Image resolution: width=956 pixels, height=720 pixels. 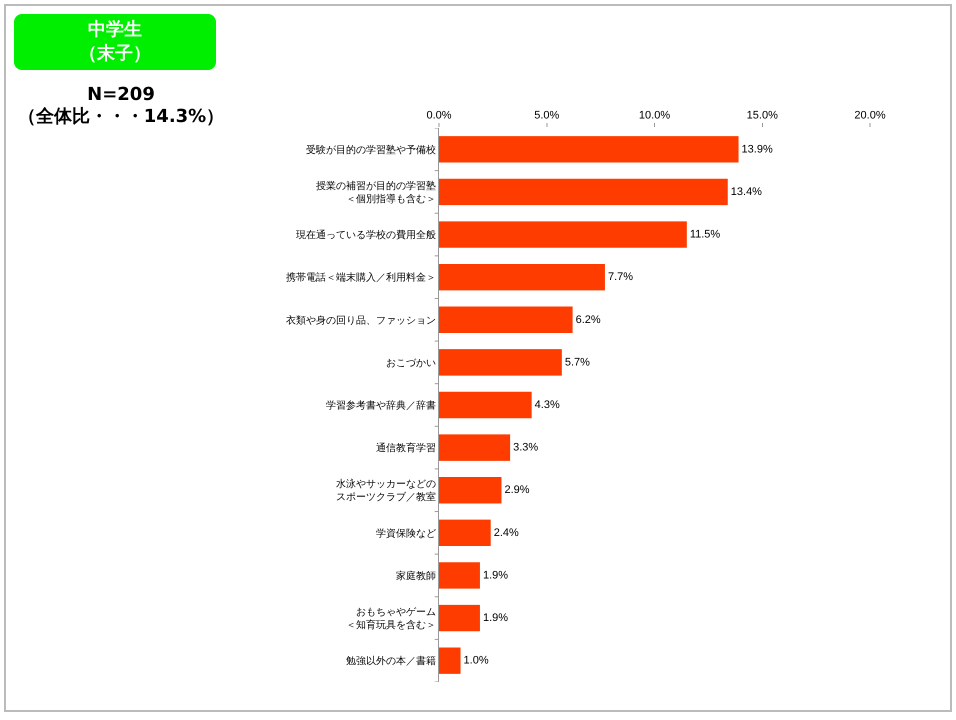 I want to click on data-label: 13.9%, so click(x=757, y=149).